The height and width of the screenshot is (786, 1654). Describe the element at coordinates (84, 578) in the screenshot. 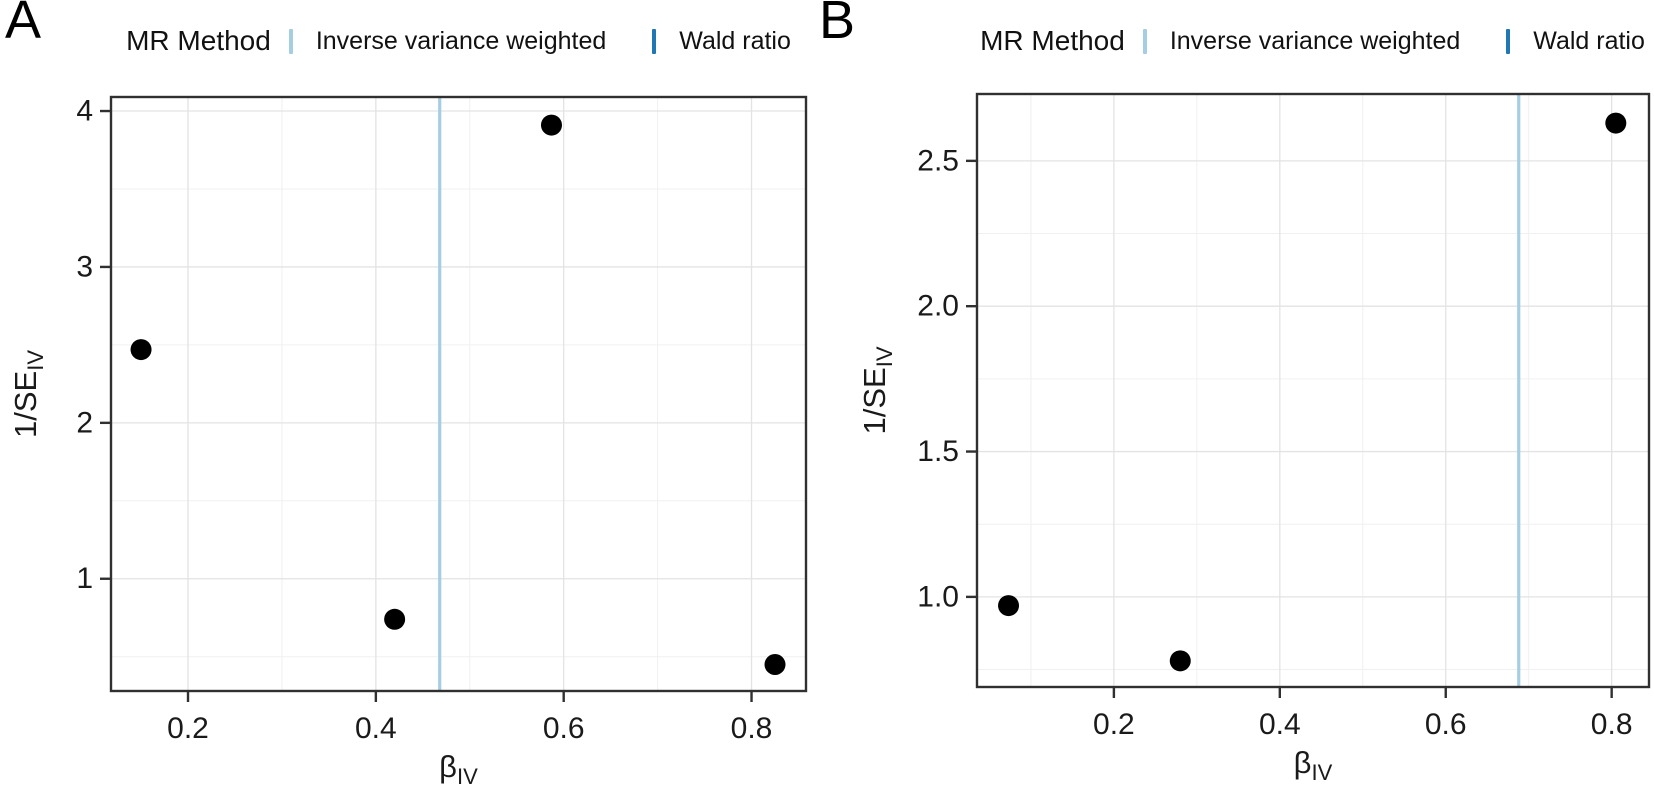

I see `y-tick-label: 1` at that location.